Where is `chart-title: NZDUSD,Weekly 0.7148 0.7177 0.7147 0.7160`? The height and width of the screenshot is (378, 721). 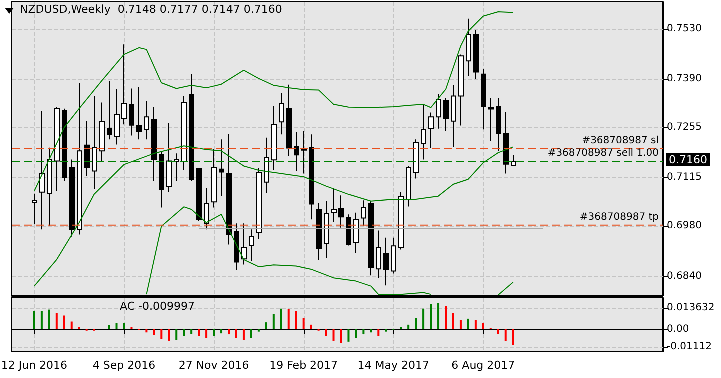
chart-title: NZDUSD,Weekly 0.7148 0.7177 0.7147 0.7160 is located at coordinates (151, 9).